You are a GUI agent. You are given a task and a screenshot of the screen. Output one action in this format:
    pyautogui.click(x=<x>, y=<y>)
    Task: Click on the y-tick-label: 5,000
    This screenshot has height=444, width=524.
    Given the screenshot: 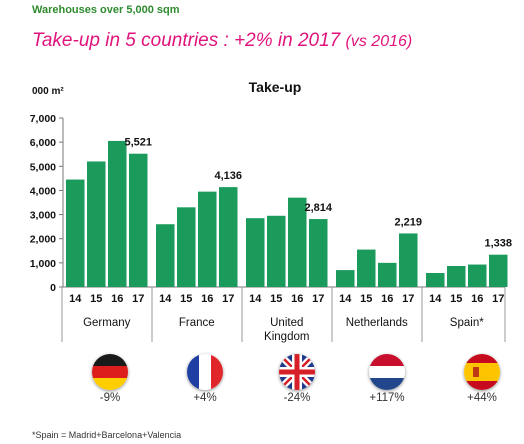 What is the action you would take?
    pyautogui.click(x=43, y=167)
    